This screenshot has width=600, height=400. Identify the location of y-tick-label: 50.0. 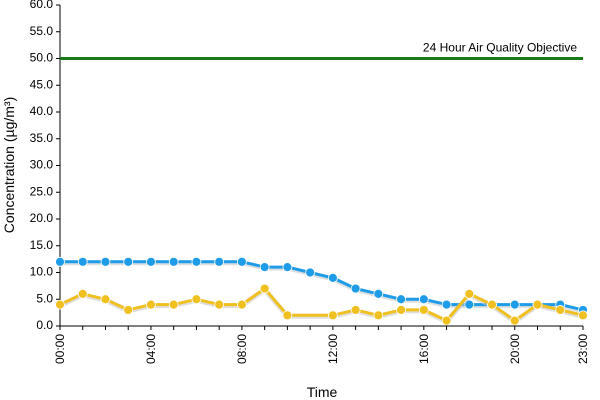
(42, 58).